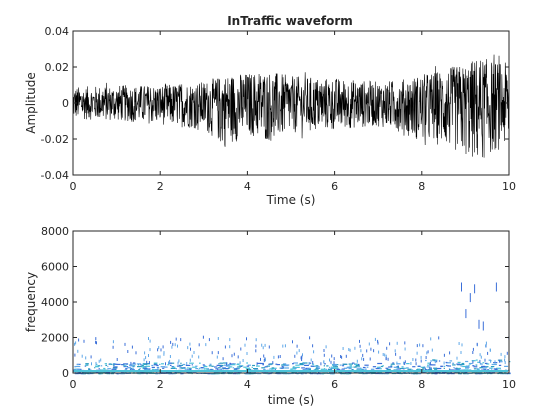  I want to click on waveform-ytick-label: -0.04, so click(55, 175).